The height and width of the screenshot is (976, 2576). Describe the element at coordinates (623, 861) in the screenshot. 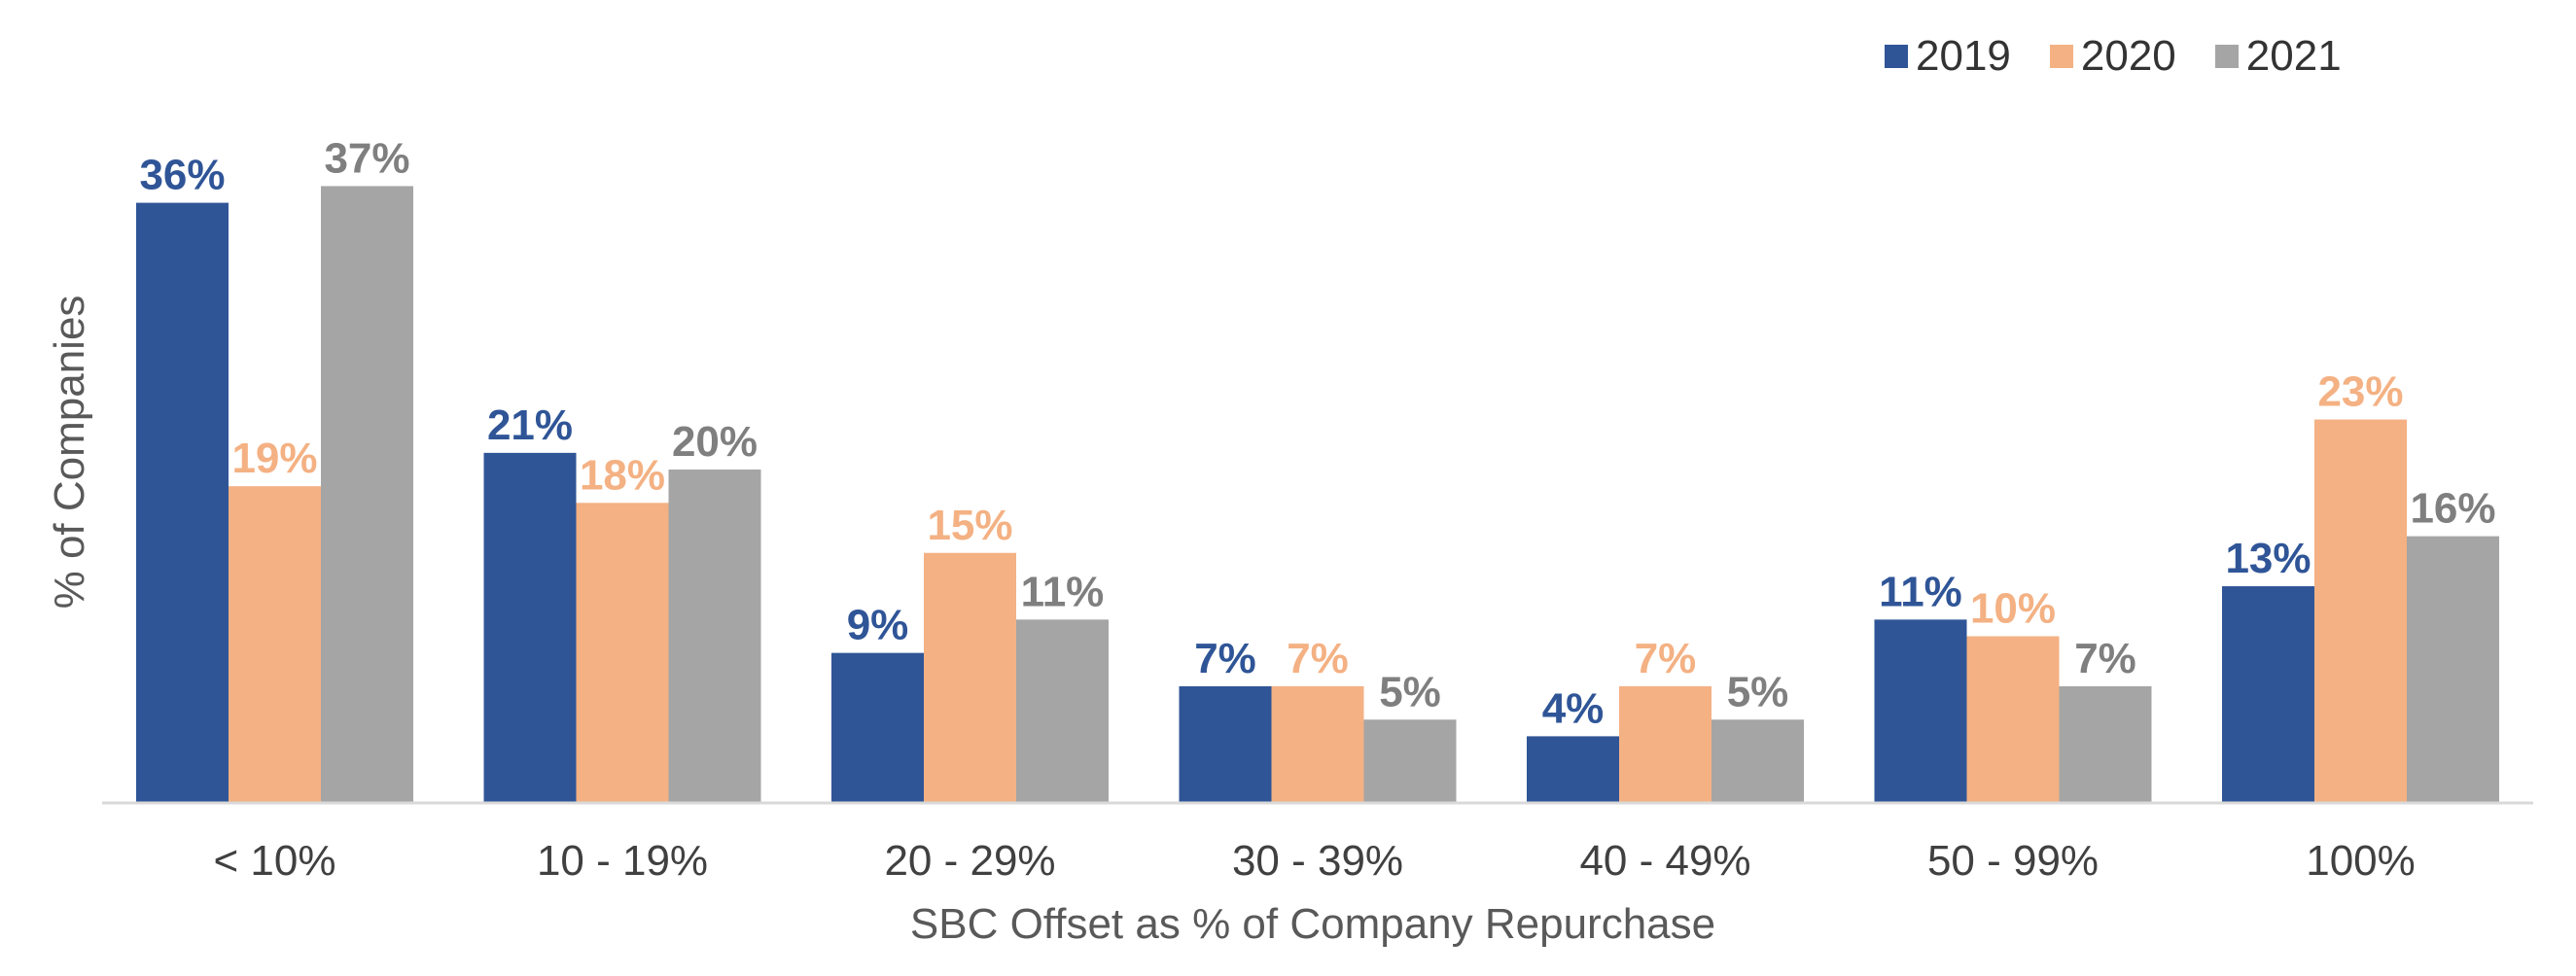

I see `x-tick-label-10-19: 10 - 19%` at that location.